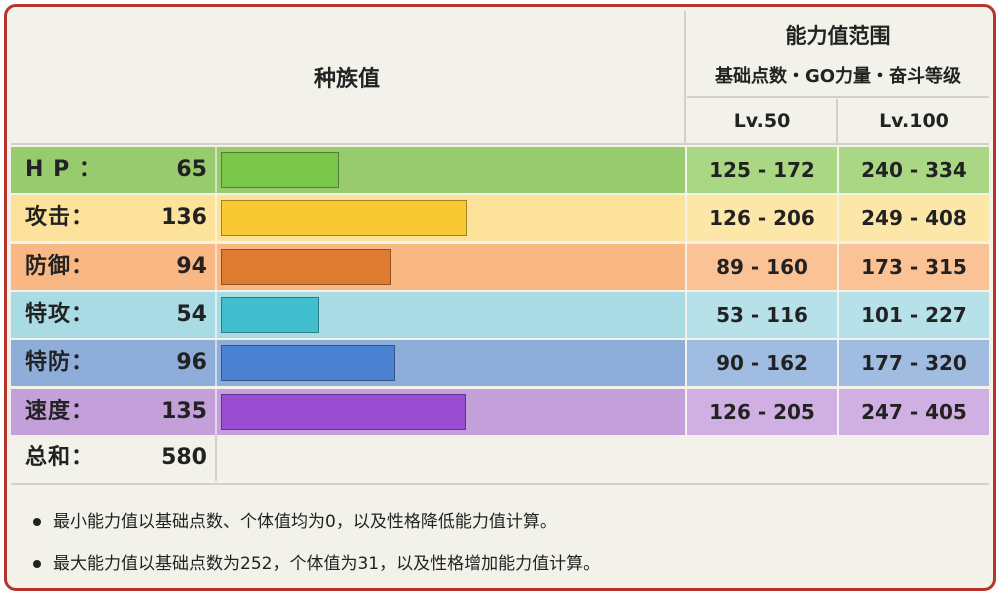 The height and width of the screenshot is (595, 1000). Describe the element at coordinates (191, 266) in the screenshot. I see `stat-value: 94` at that location.